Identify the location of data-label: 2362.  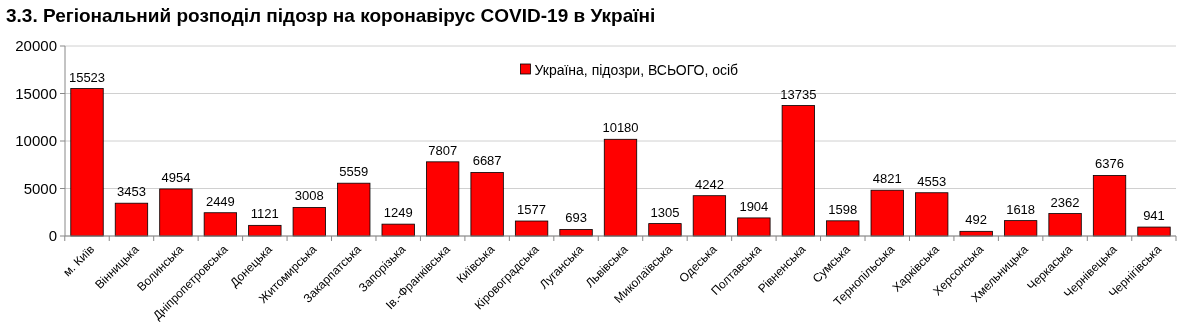
(1065, 202).